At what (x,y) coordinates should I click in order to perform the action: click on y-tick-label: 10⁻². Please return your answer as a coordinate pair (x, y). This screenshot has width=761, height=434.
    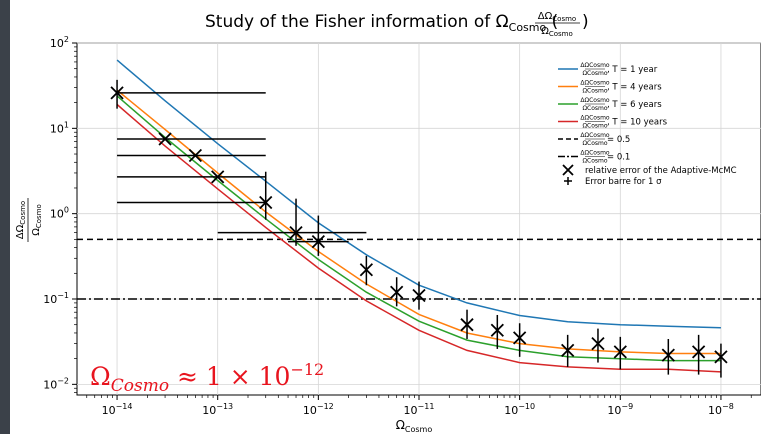
    Looking at the image, I should click on (56, 383).